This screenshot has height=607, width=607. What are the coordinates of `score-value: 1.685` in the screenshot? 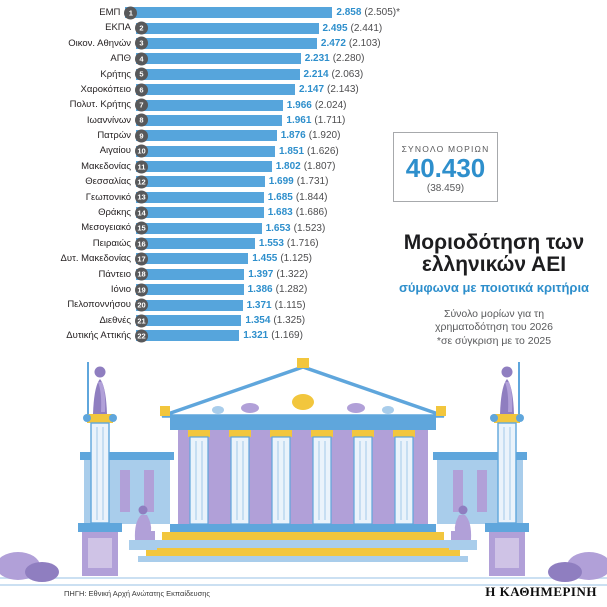 It's located at (280, 197).